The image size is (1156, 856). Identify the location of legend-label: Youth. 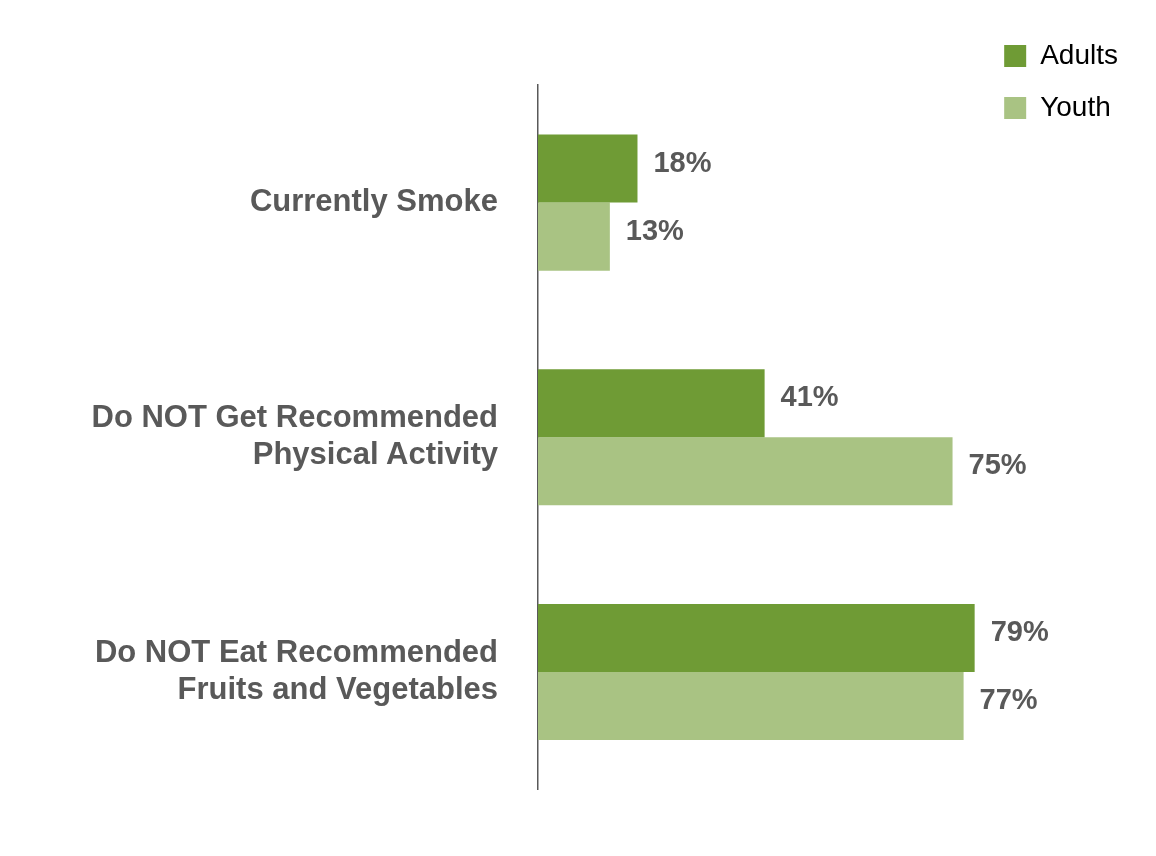
(1075, 106).